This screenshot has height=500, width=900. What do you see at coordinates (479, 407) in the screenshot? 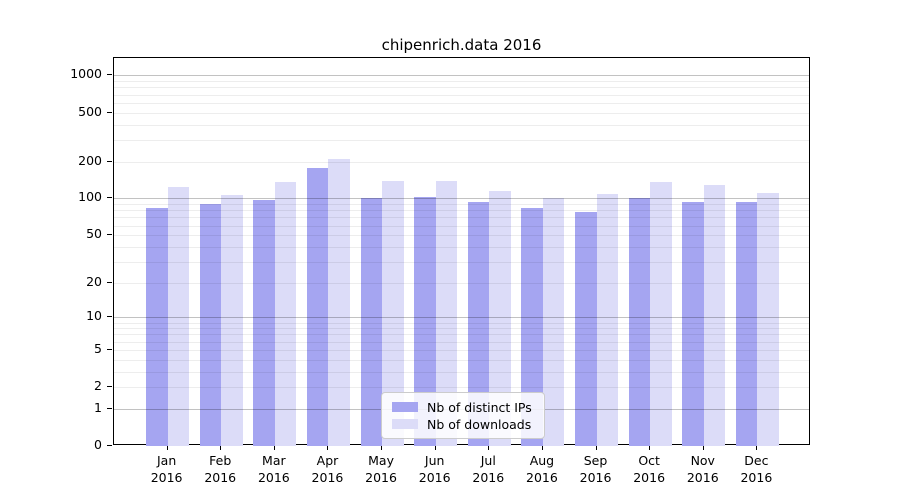
I see `legend-label-distinct-ips: Nb of distinct IPs` at bounding box center [479, 407].